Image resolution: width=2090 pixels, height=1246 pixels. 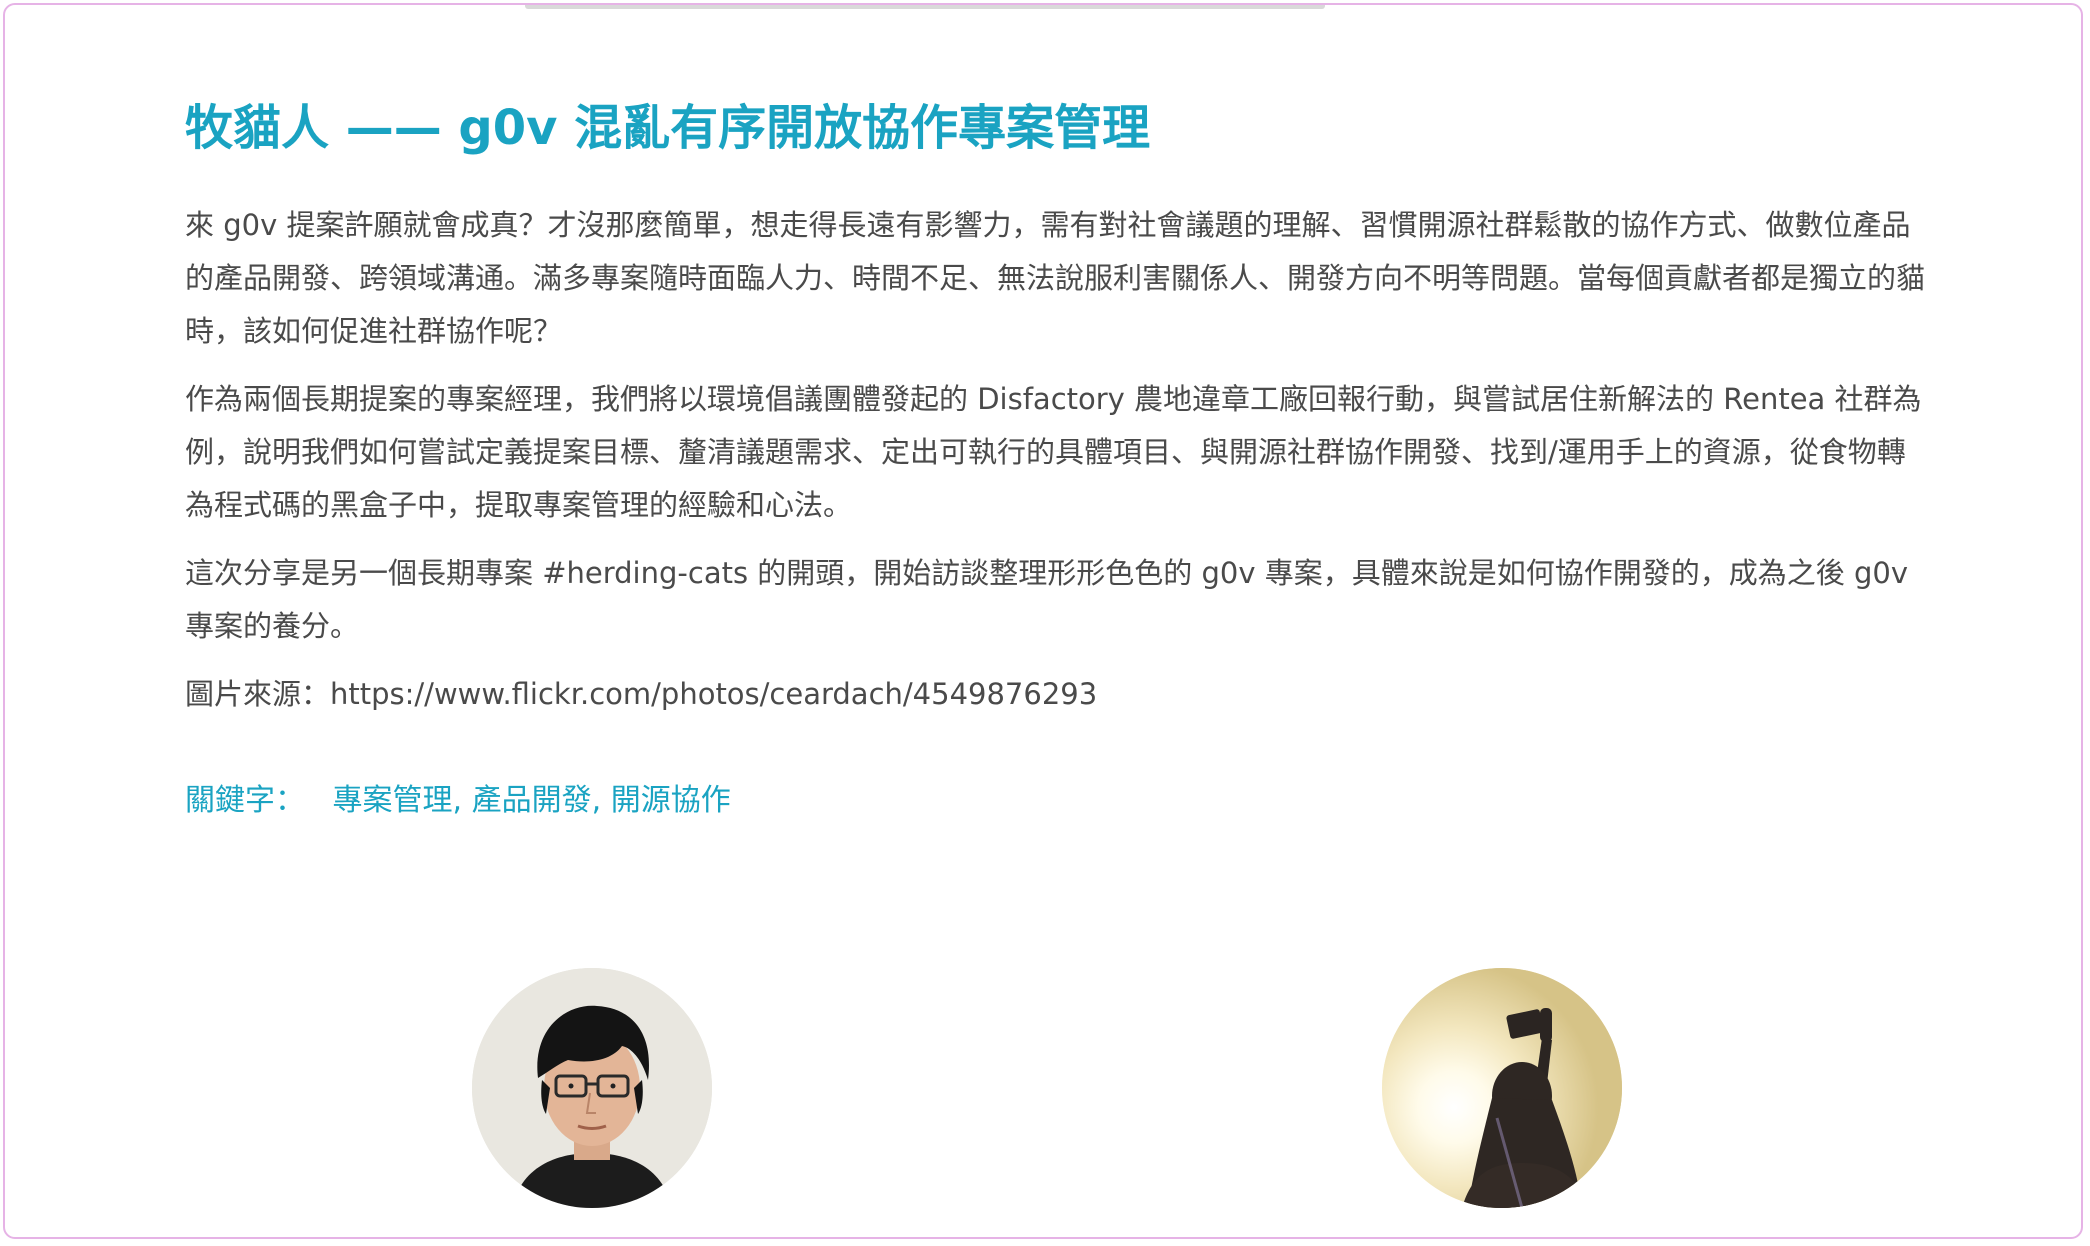 I want to click on speaker-avatar-man-glasses-icon, so click(x=592, y=1088).